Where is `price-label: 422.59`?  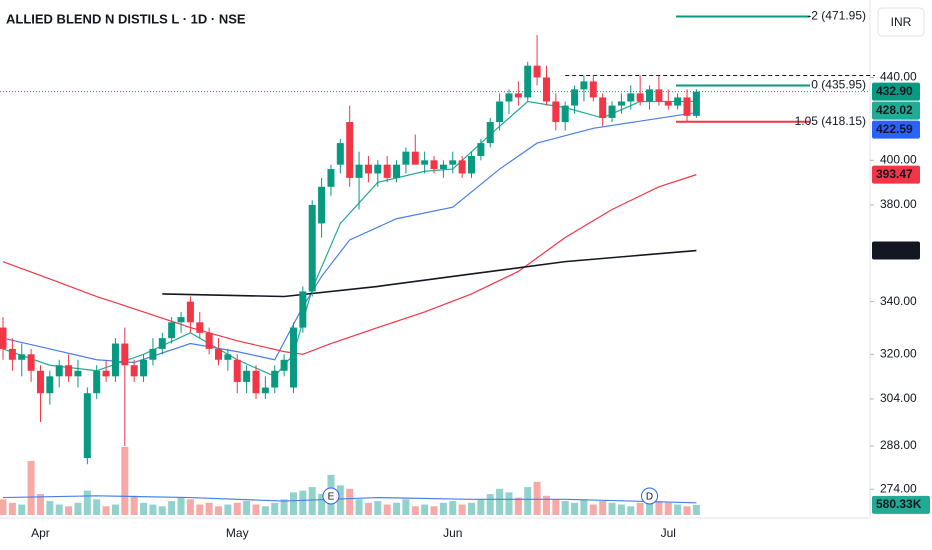
price-label: 422.59 is located at coordinates (894, 129).